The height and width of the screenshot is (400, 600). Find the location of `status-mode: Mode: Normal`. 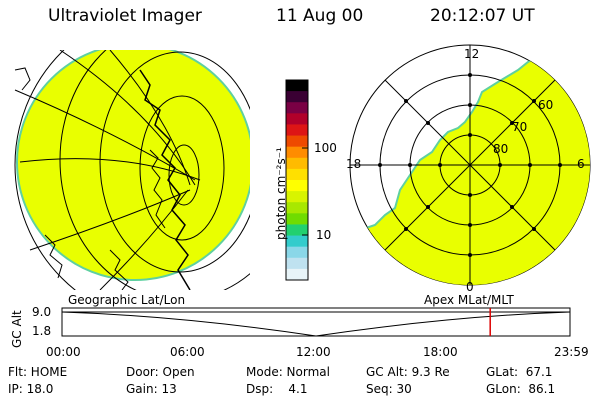

status-mode: Mode: Normal is located at coordinates (288, 372).